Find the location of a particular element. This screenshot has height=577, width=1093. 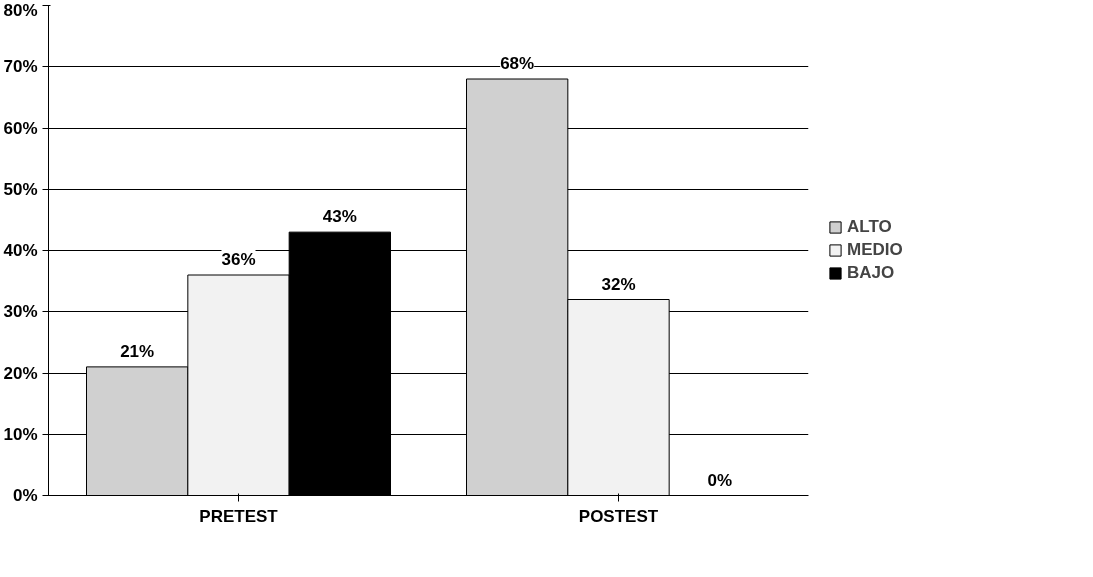

data-label: 32% is located at coordinates (618, 284).